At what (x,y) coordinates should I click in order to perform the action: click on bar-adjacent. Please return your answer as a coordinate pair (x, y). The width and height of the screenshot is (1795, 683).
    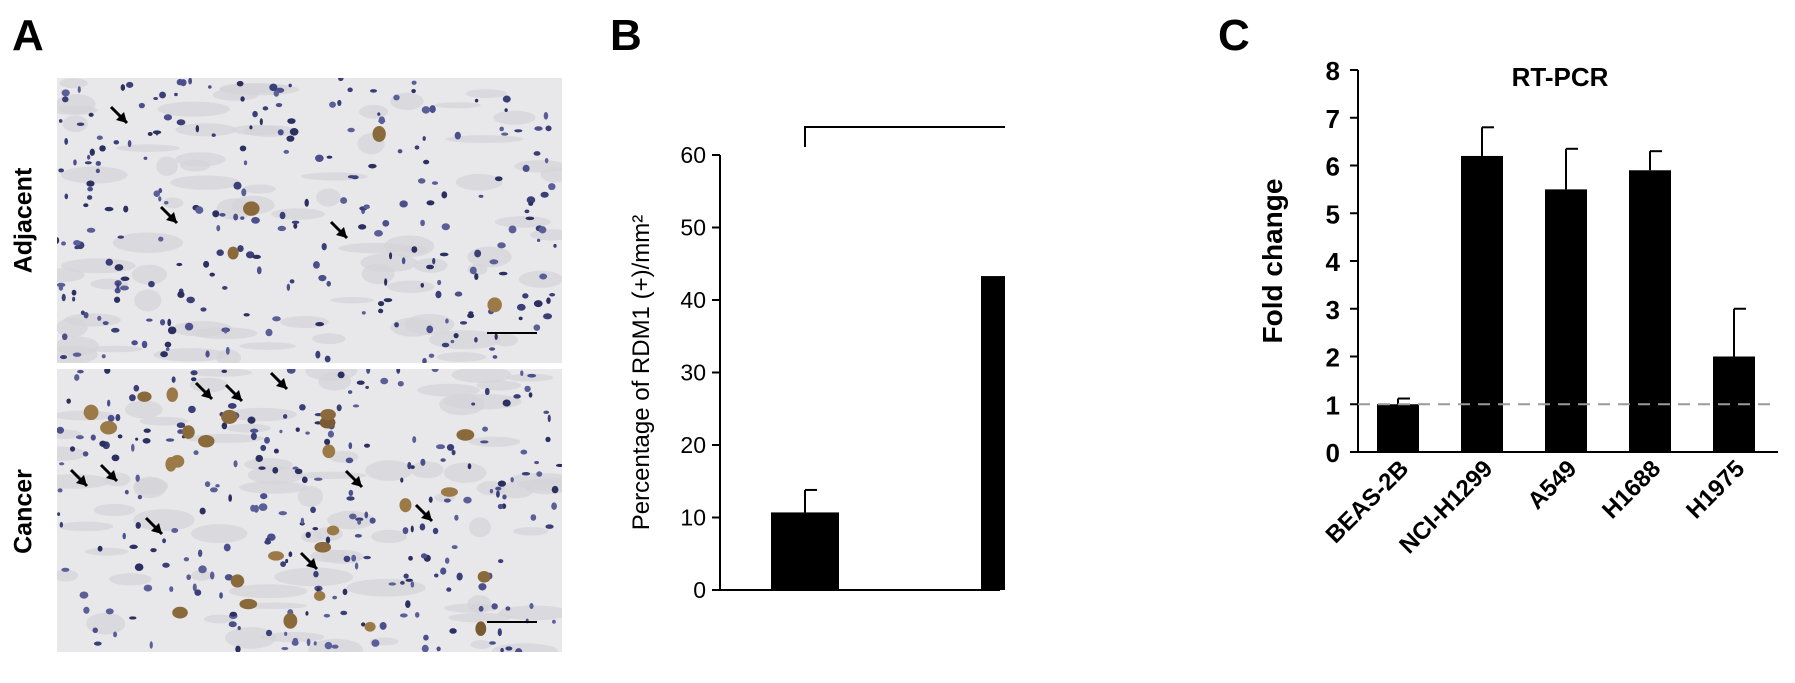
    Looking at the image, I should click on (805, 551).